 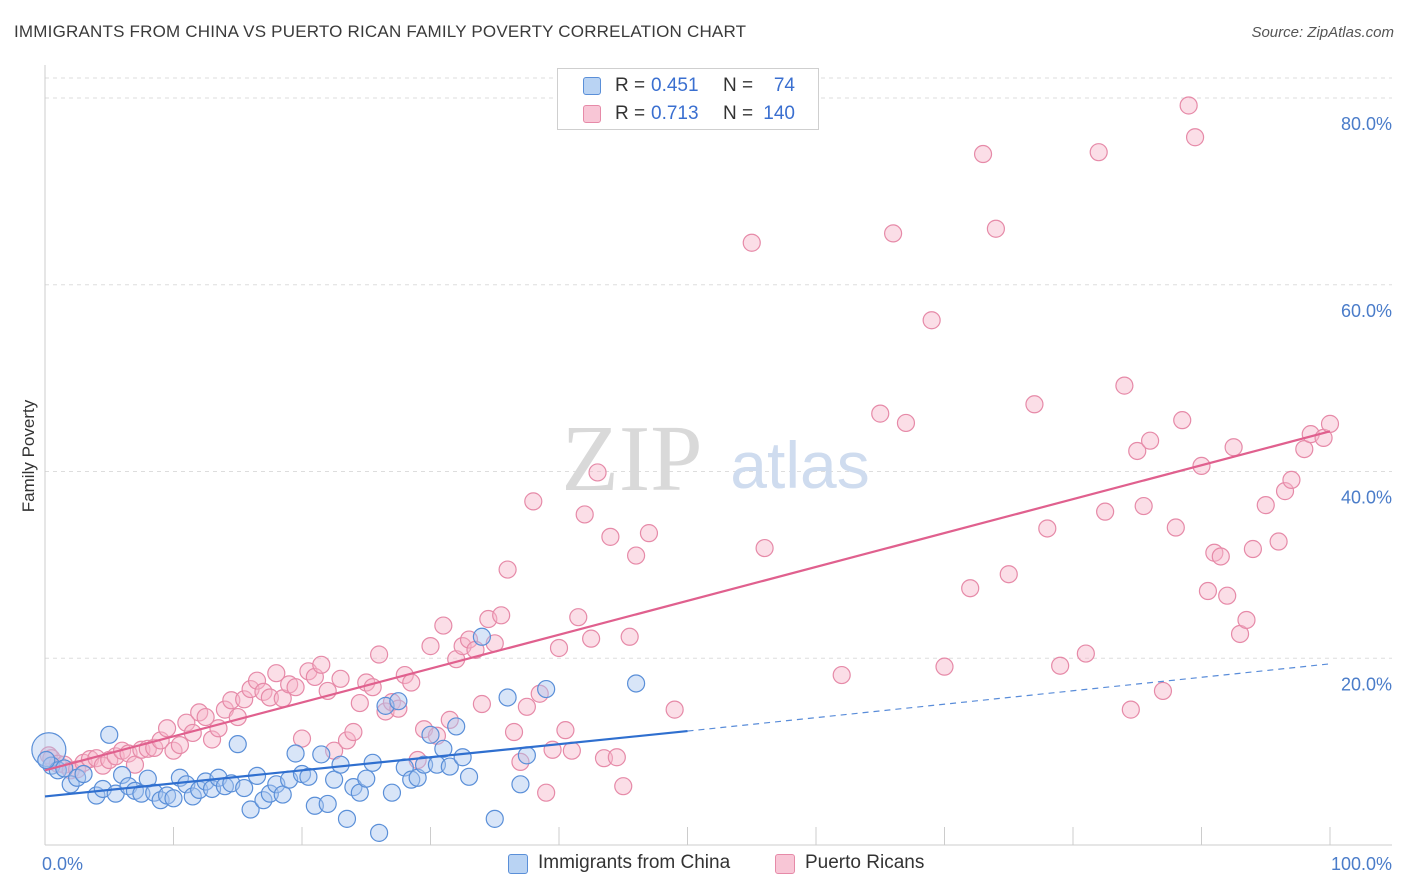 What do you see at coordinates (62, 864) in the screenshot?
I see `x-tick-label: 0.0%` at bounding box center [62, 864].